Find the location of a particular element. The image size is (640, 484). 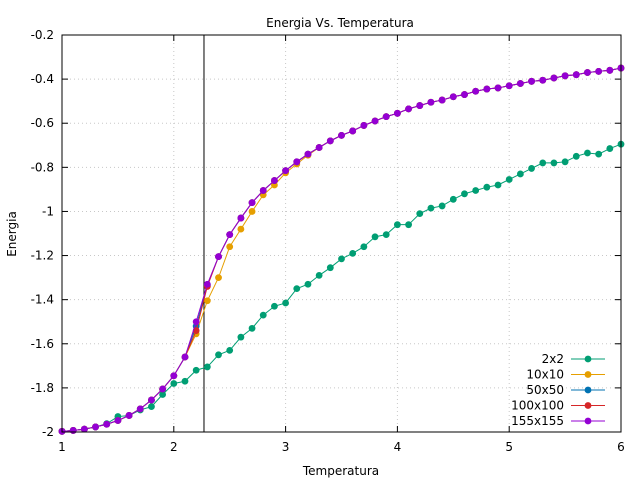

x-tick-label: 4 is located at coordinates (398, 447).